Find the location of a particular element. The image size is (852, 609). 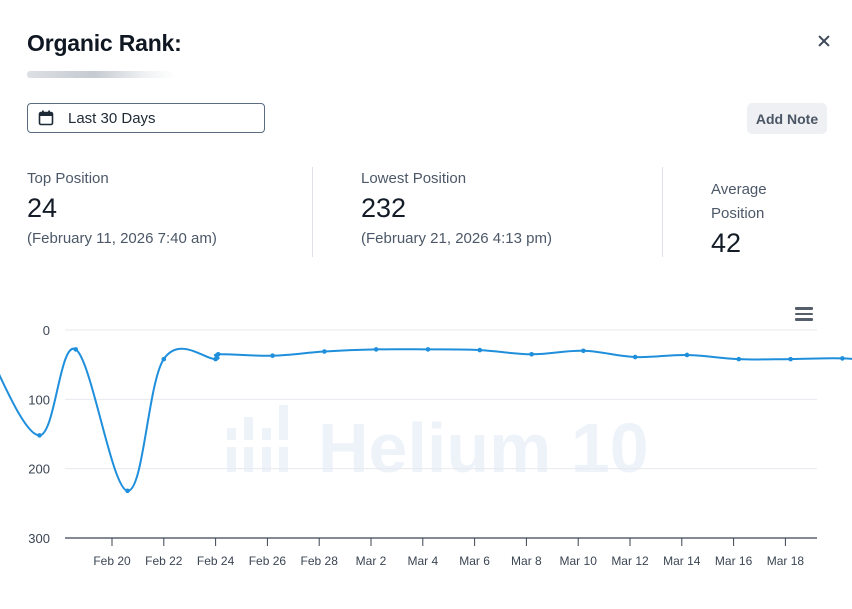

page-title: Organic Rank: is located at coordinates (104, 43).